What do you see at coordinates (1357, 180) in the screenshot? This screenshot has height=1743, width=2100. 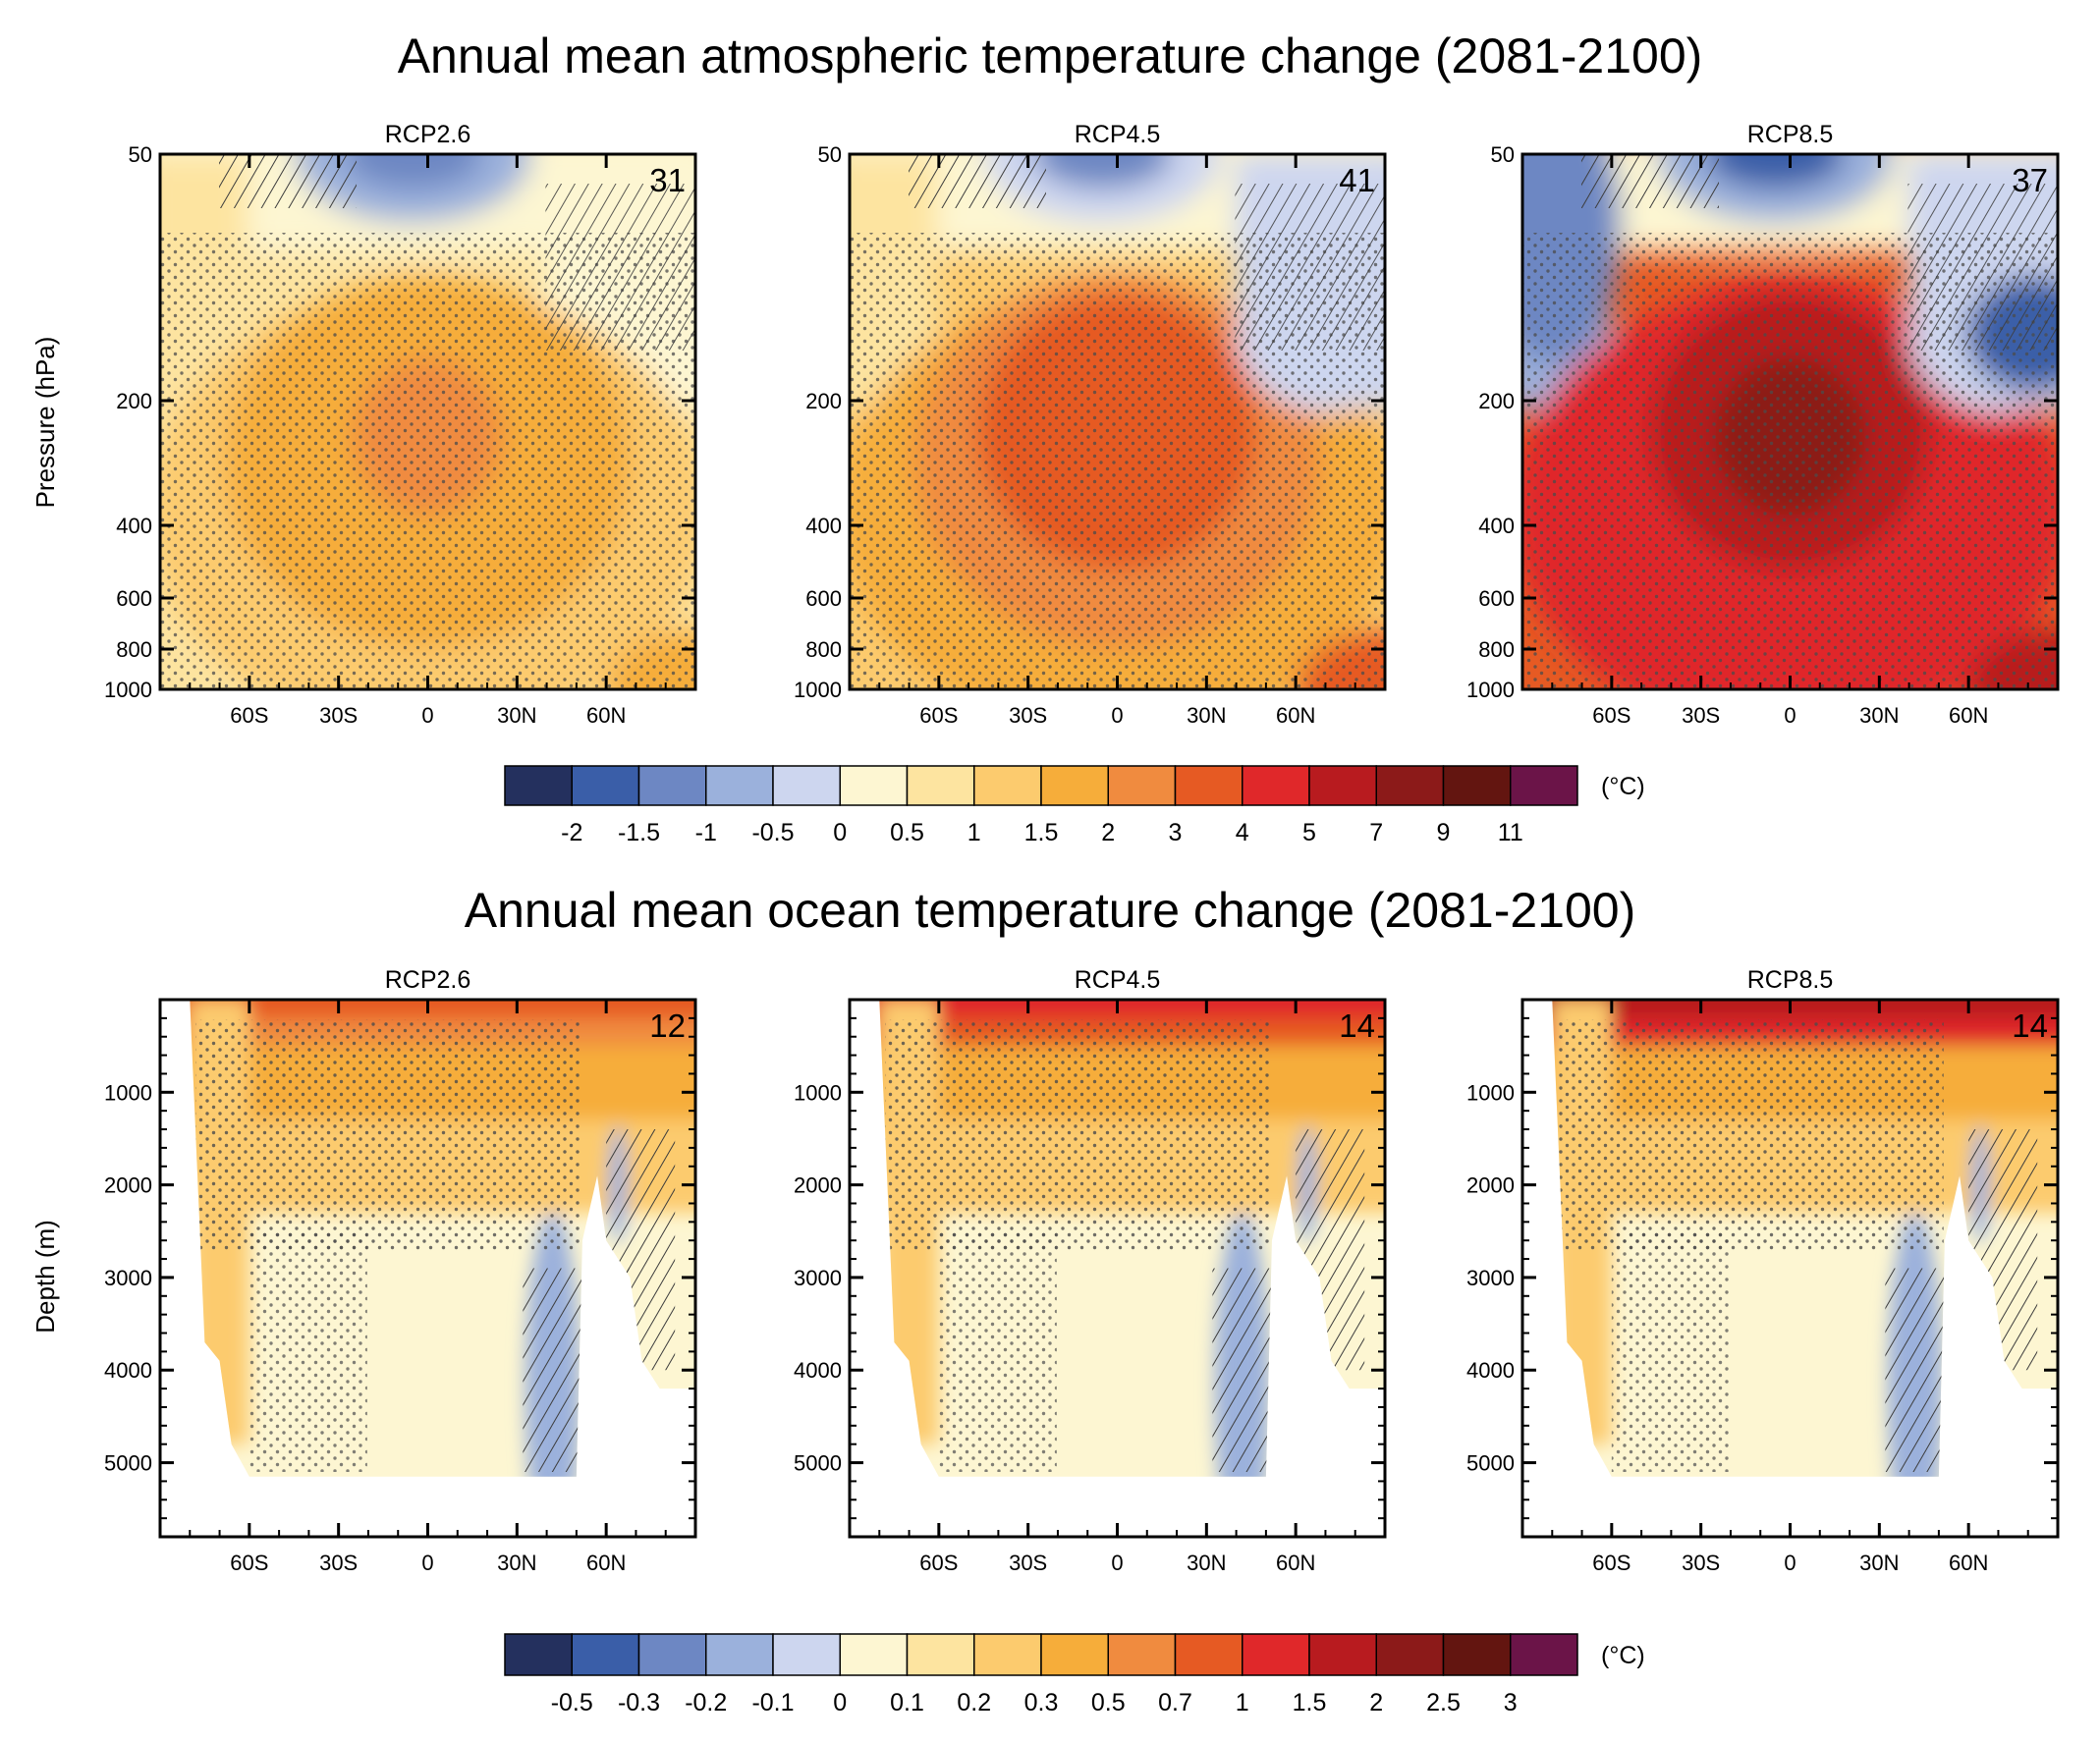 I see `atm-model-count: 41` at bounding box center [1357, 180].